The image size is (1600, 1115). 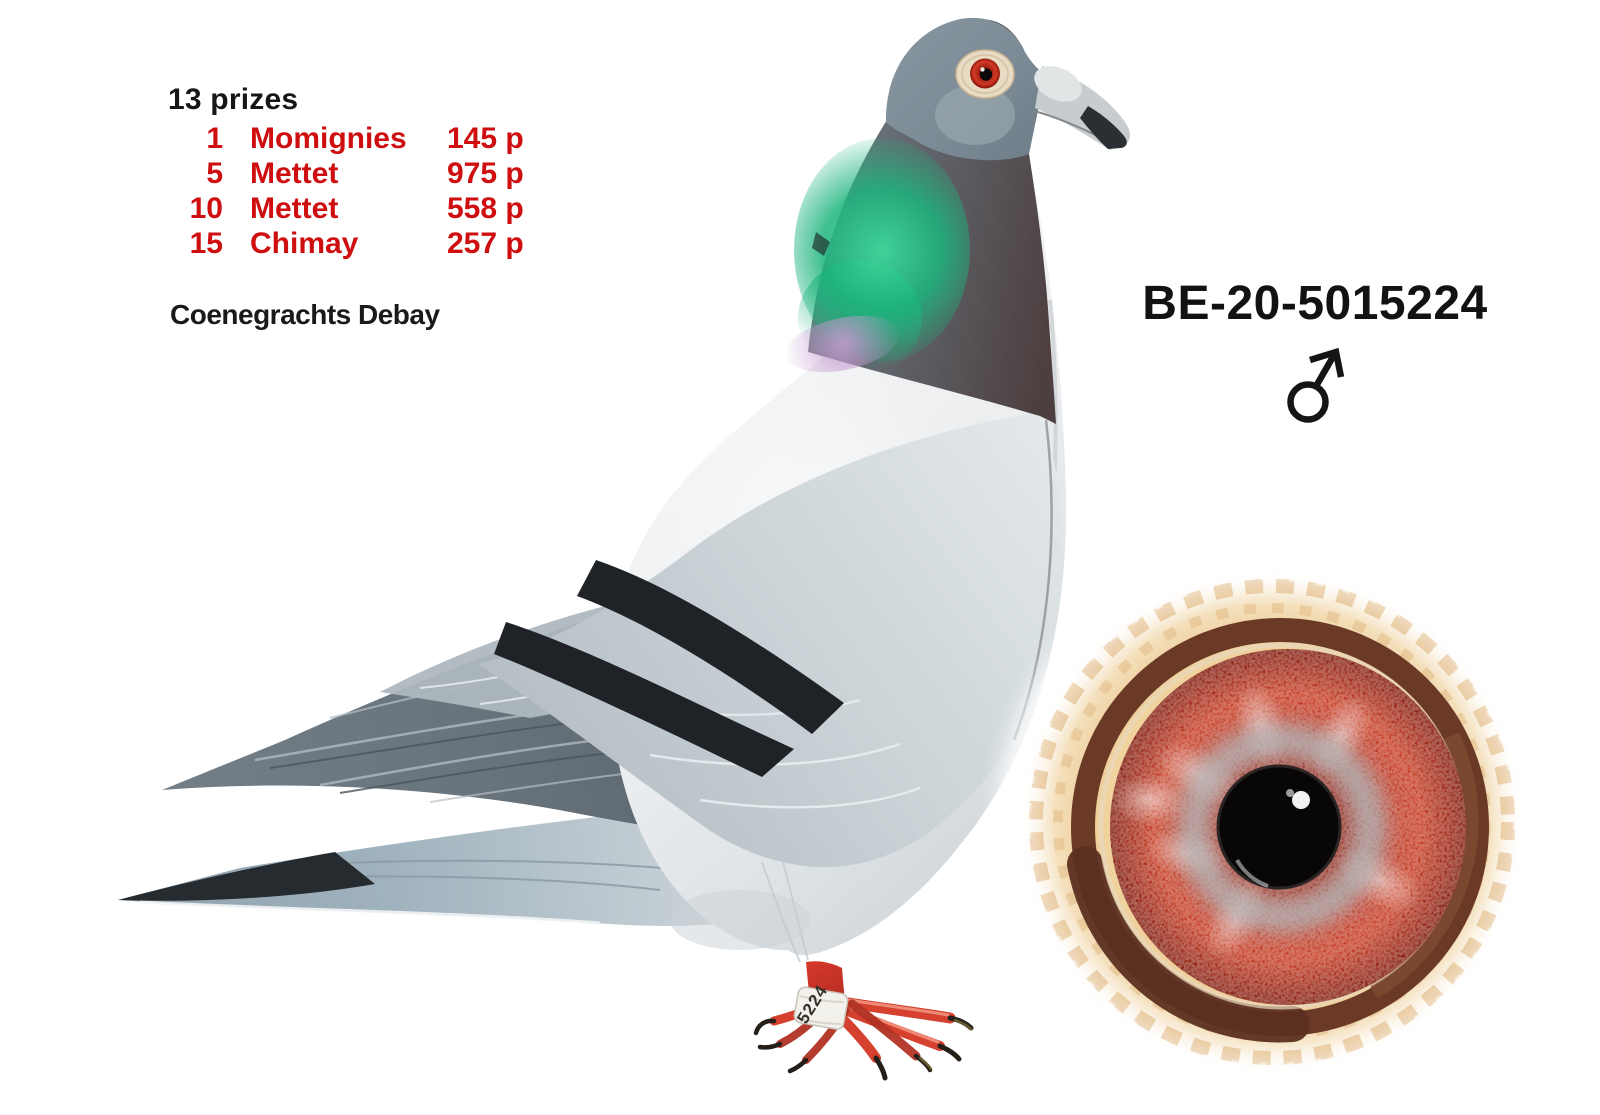 What do you see at coordinates (485, 173) in the screenshot?
I see `prize-points: 975 p` at bounding box center [485, 173].